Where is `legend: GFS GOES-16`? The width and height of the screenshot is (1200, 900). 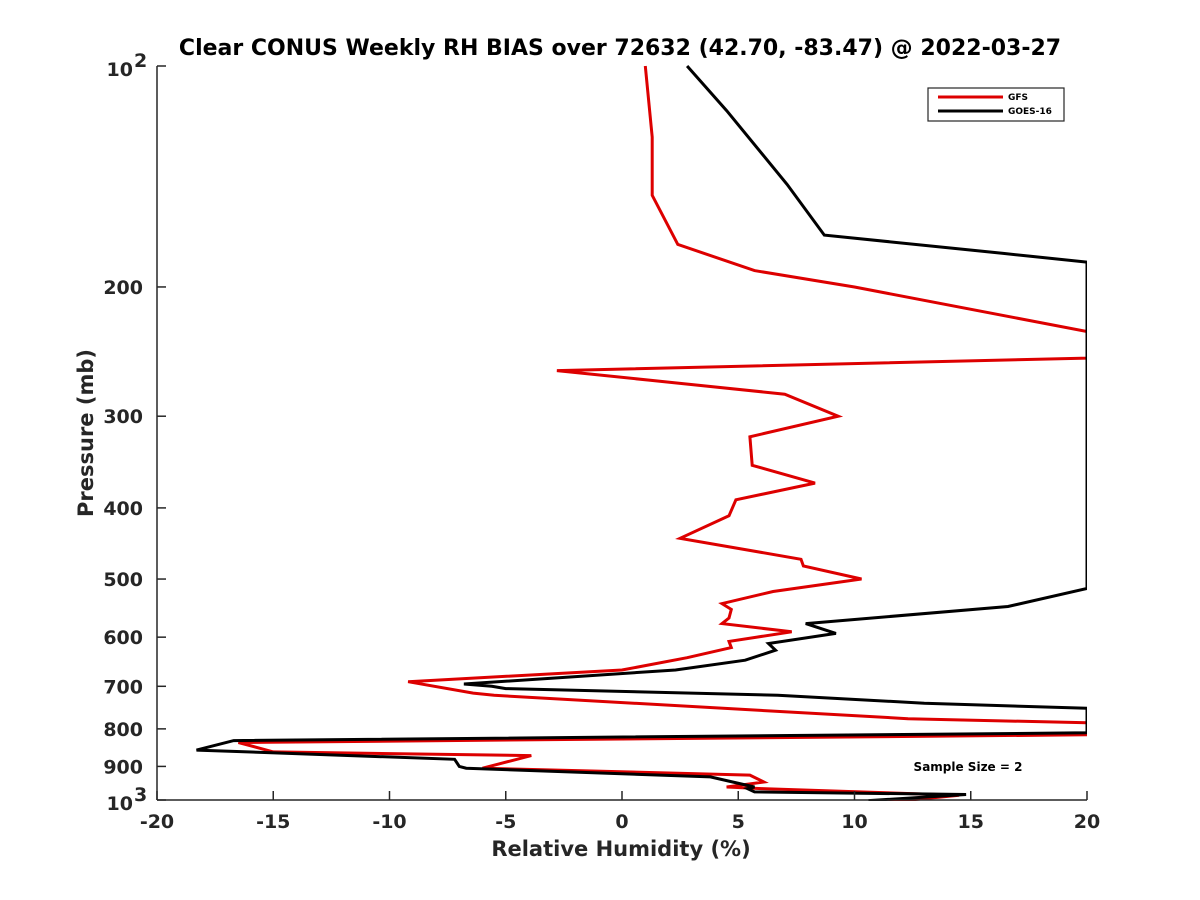 legend: GFS GOES-16 is located at coordinates (996, 104).